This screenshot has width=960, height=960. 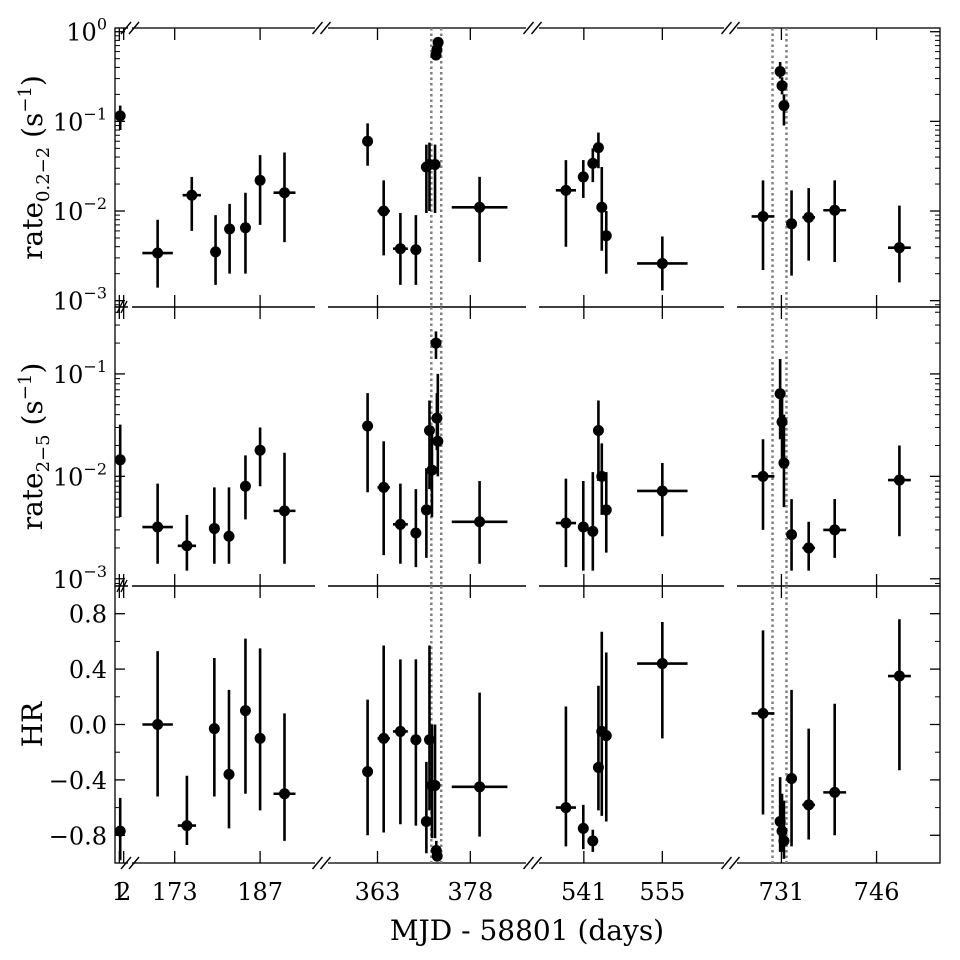 I want to click on y-tick-label: −0.8, so click(x=78, y=836).